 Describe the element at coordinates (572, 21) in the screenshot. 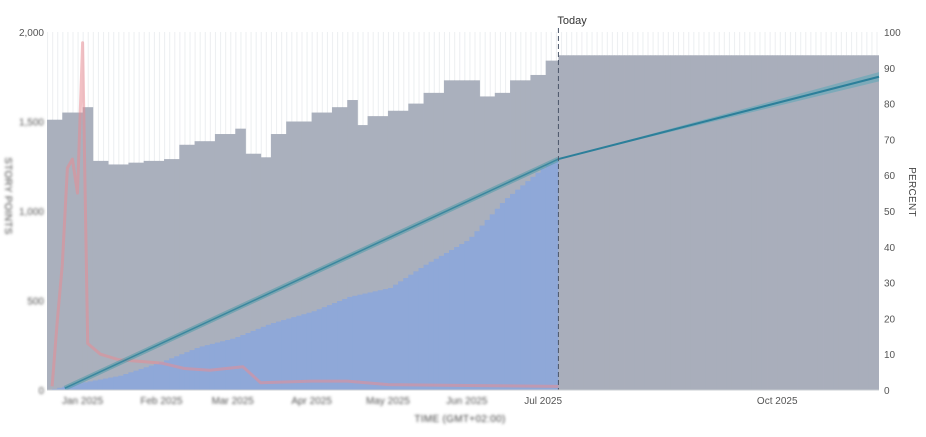

I see `today-label: Today` at that location.